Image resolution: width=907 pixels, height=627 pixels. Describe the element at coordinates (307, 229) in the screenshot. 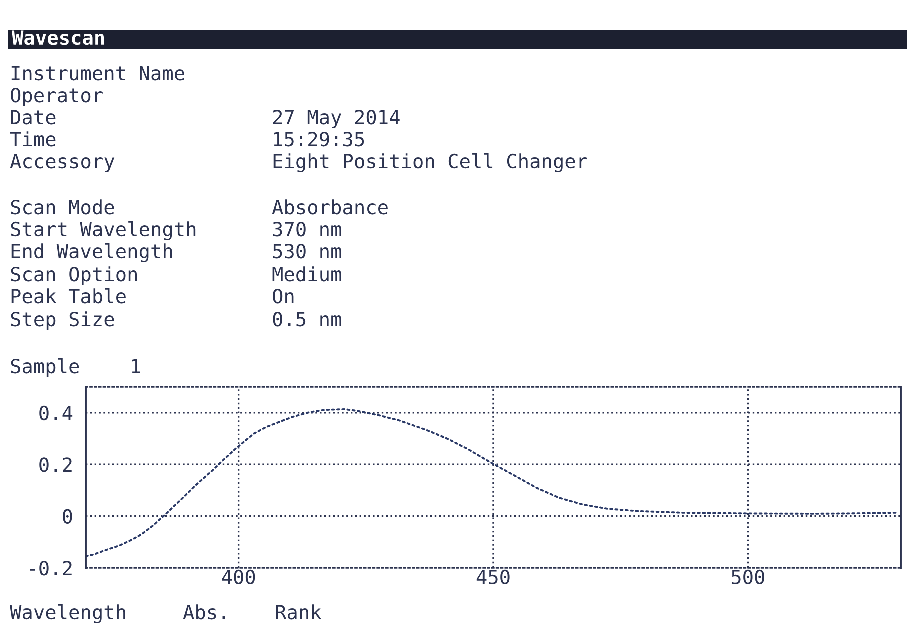

I see `text: 370 nm` at that location.